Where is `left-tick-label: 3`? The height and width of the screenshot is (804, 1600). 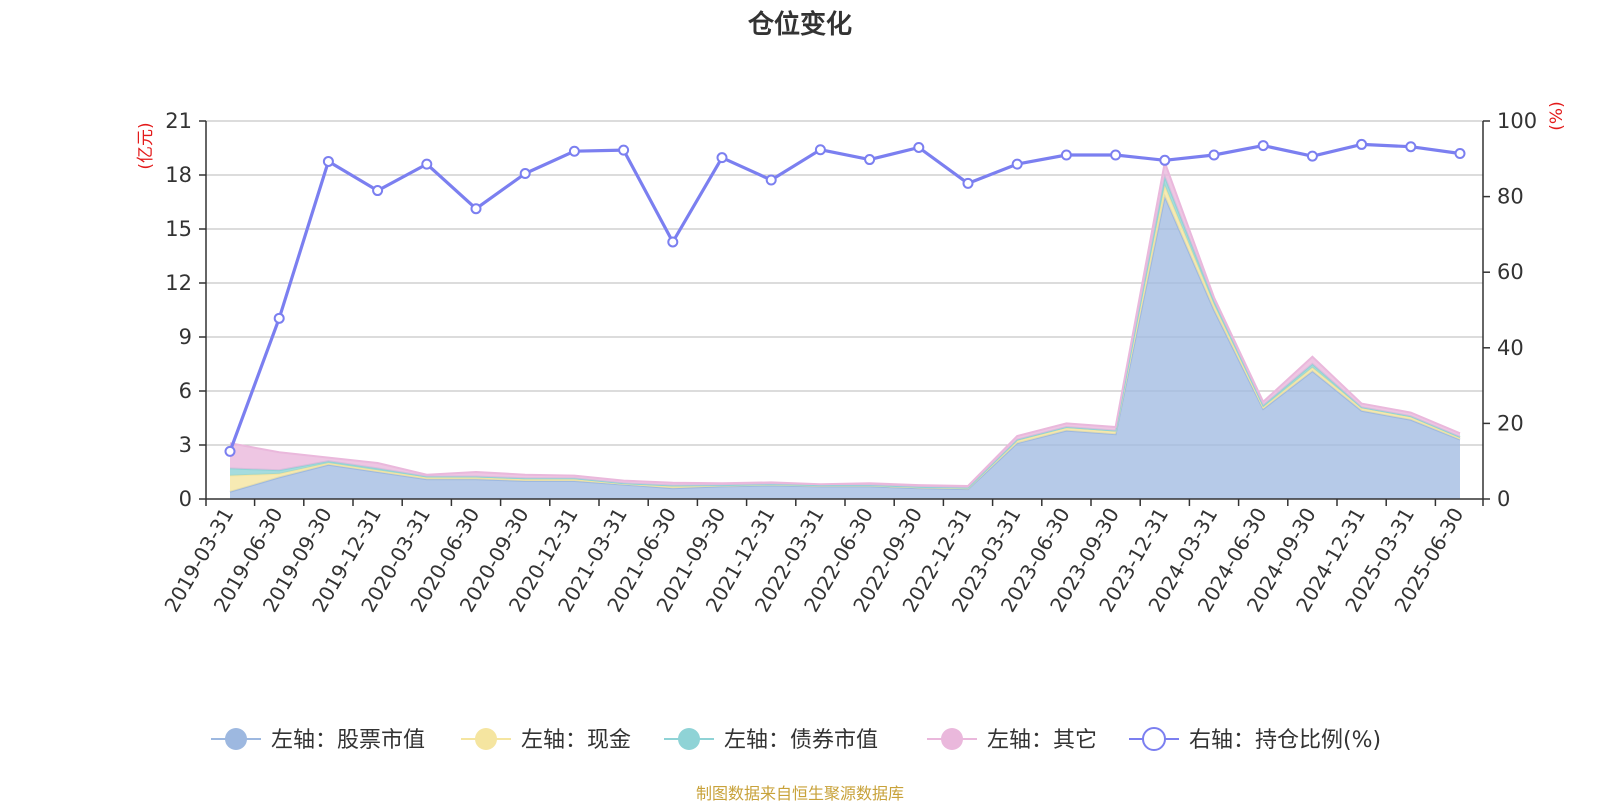 left-tick-label: 3 is located at coordinates (185, 445).